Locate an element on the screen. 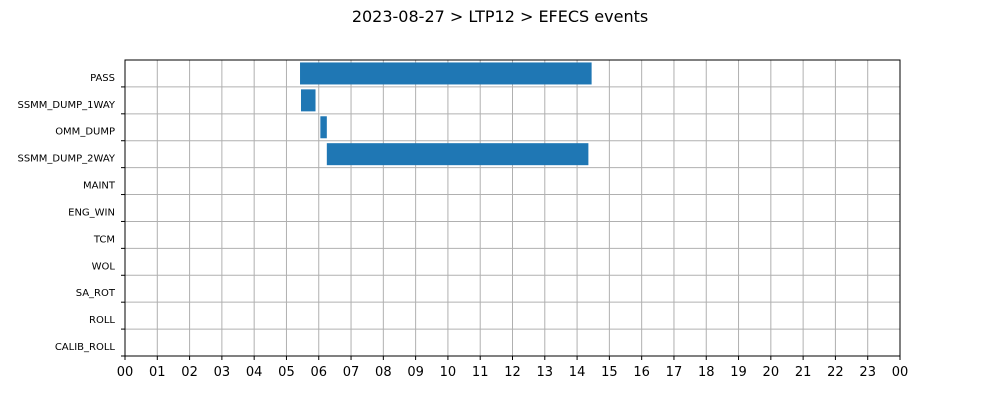  y-tick-label: ROLL is located at coordinates (102, 320).